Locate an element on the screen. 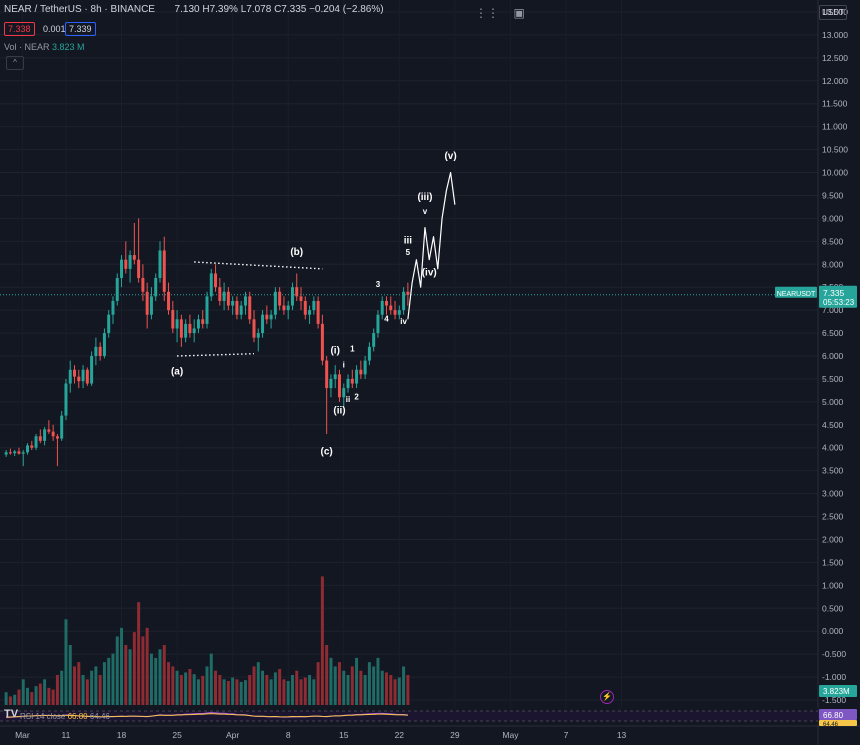  wave-label: (iv) is located at coordinates (429, 273).